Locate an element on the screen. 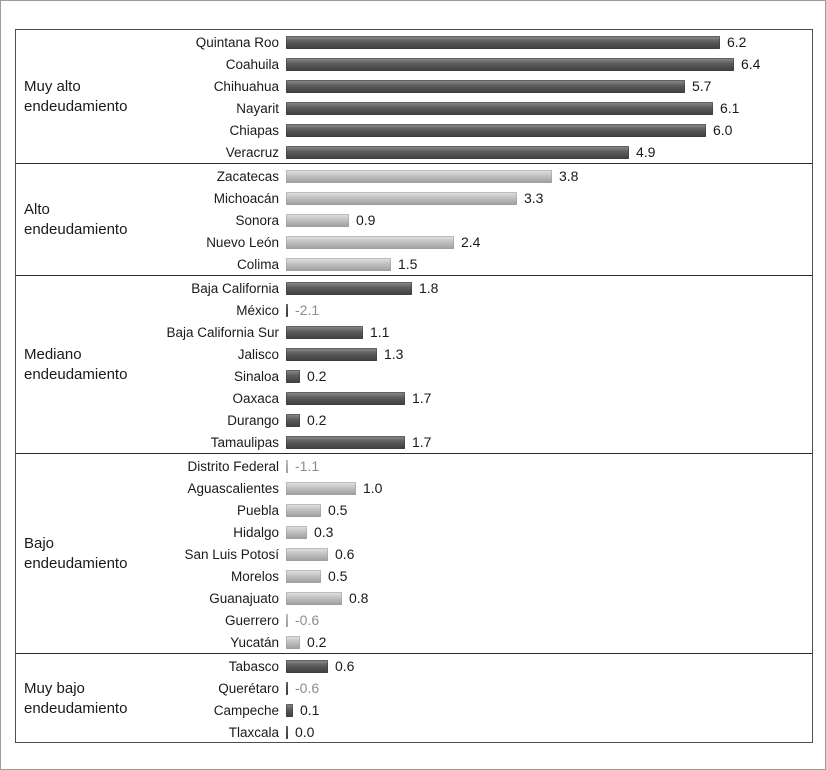  value-label: -0.6 is located at coordinates (307, 620).